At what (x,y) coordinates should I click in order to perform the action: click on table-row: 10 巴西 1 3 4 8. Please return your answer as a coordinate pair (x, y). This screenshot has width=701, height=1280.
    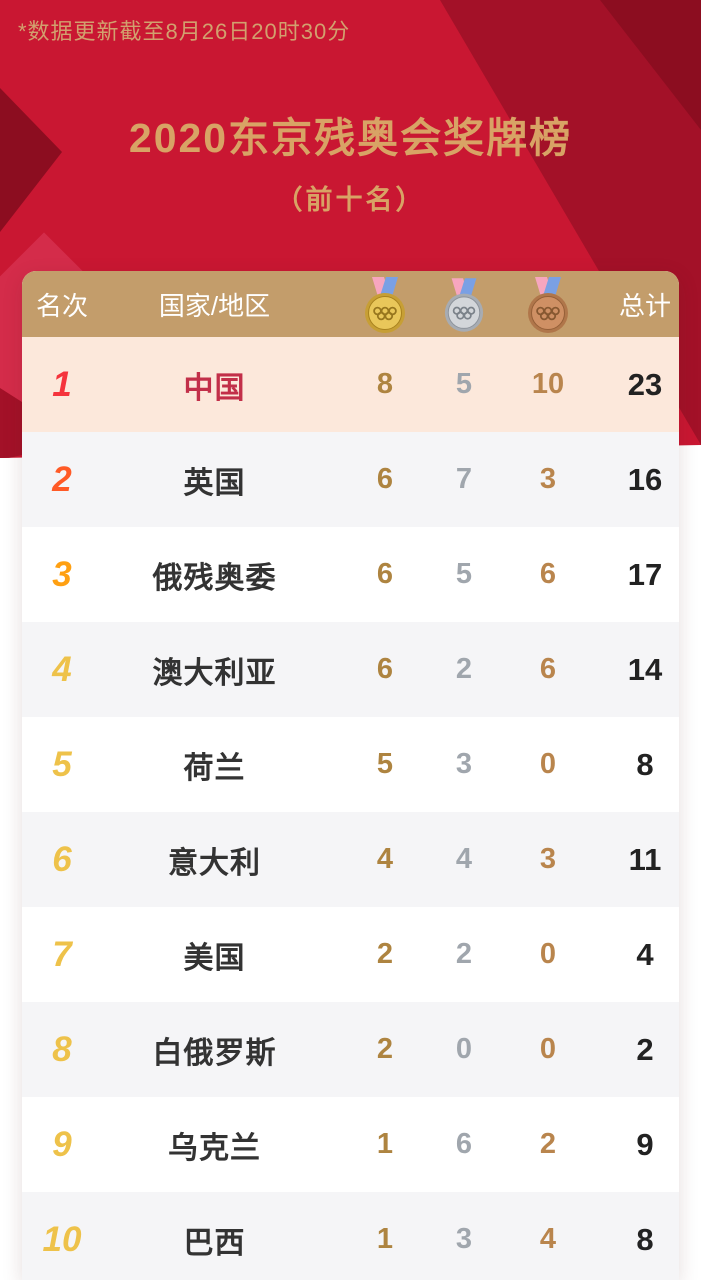
    Looking at the image, I should click on (350, 1236).